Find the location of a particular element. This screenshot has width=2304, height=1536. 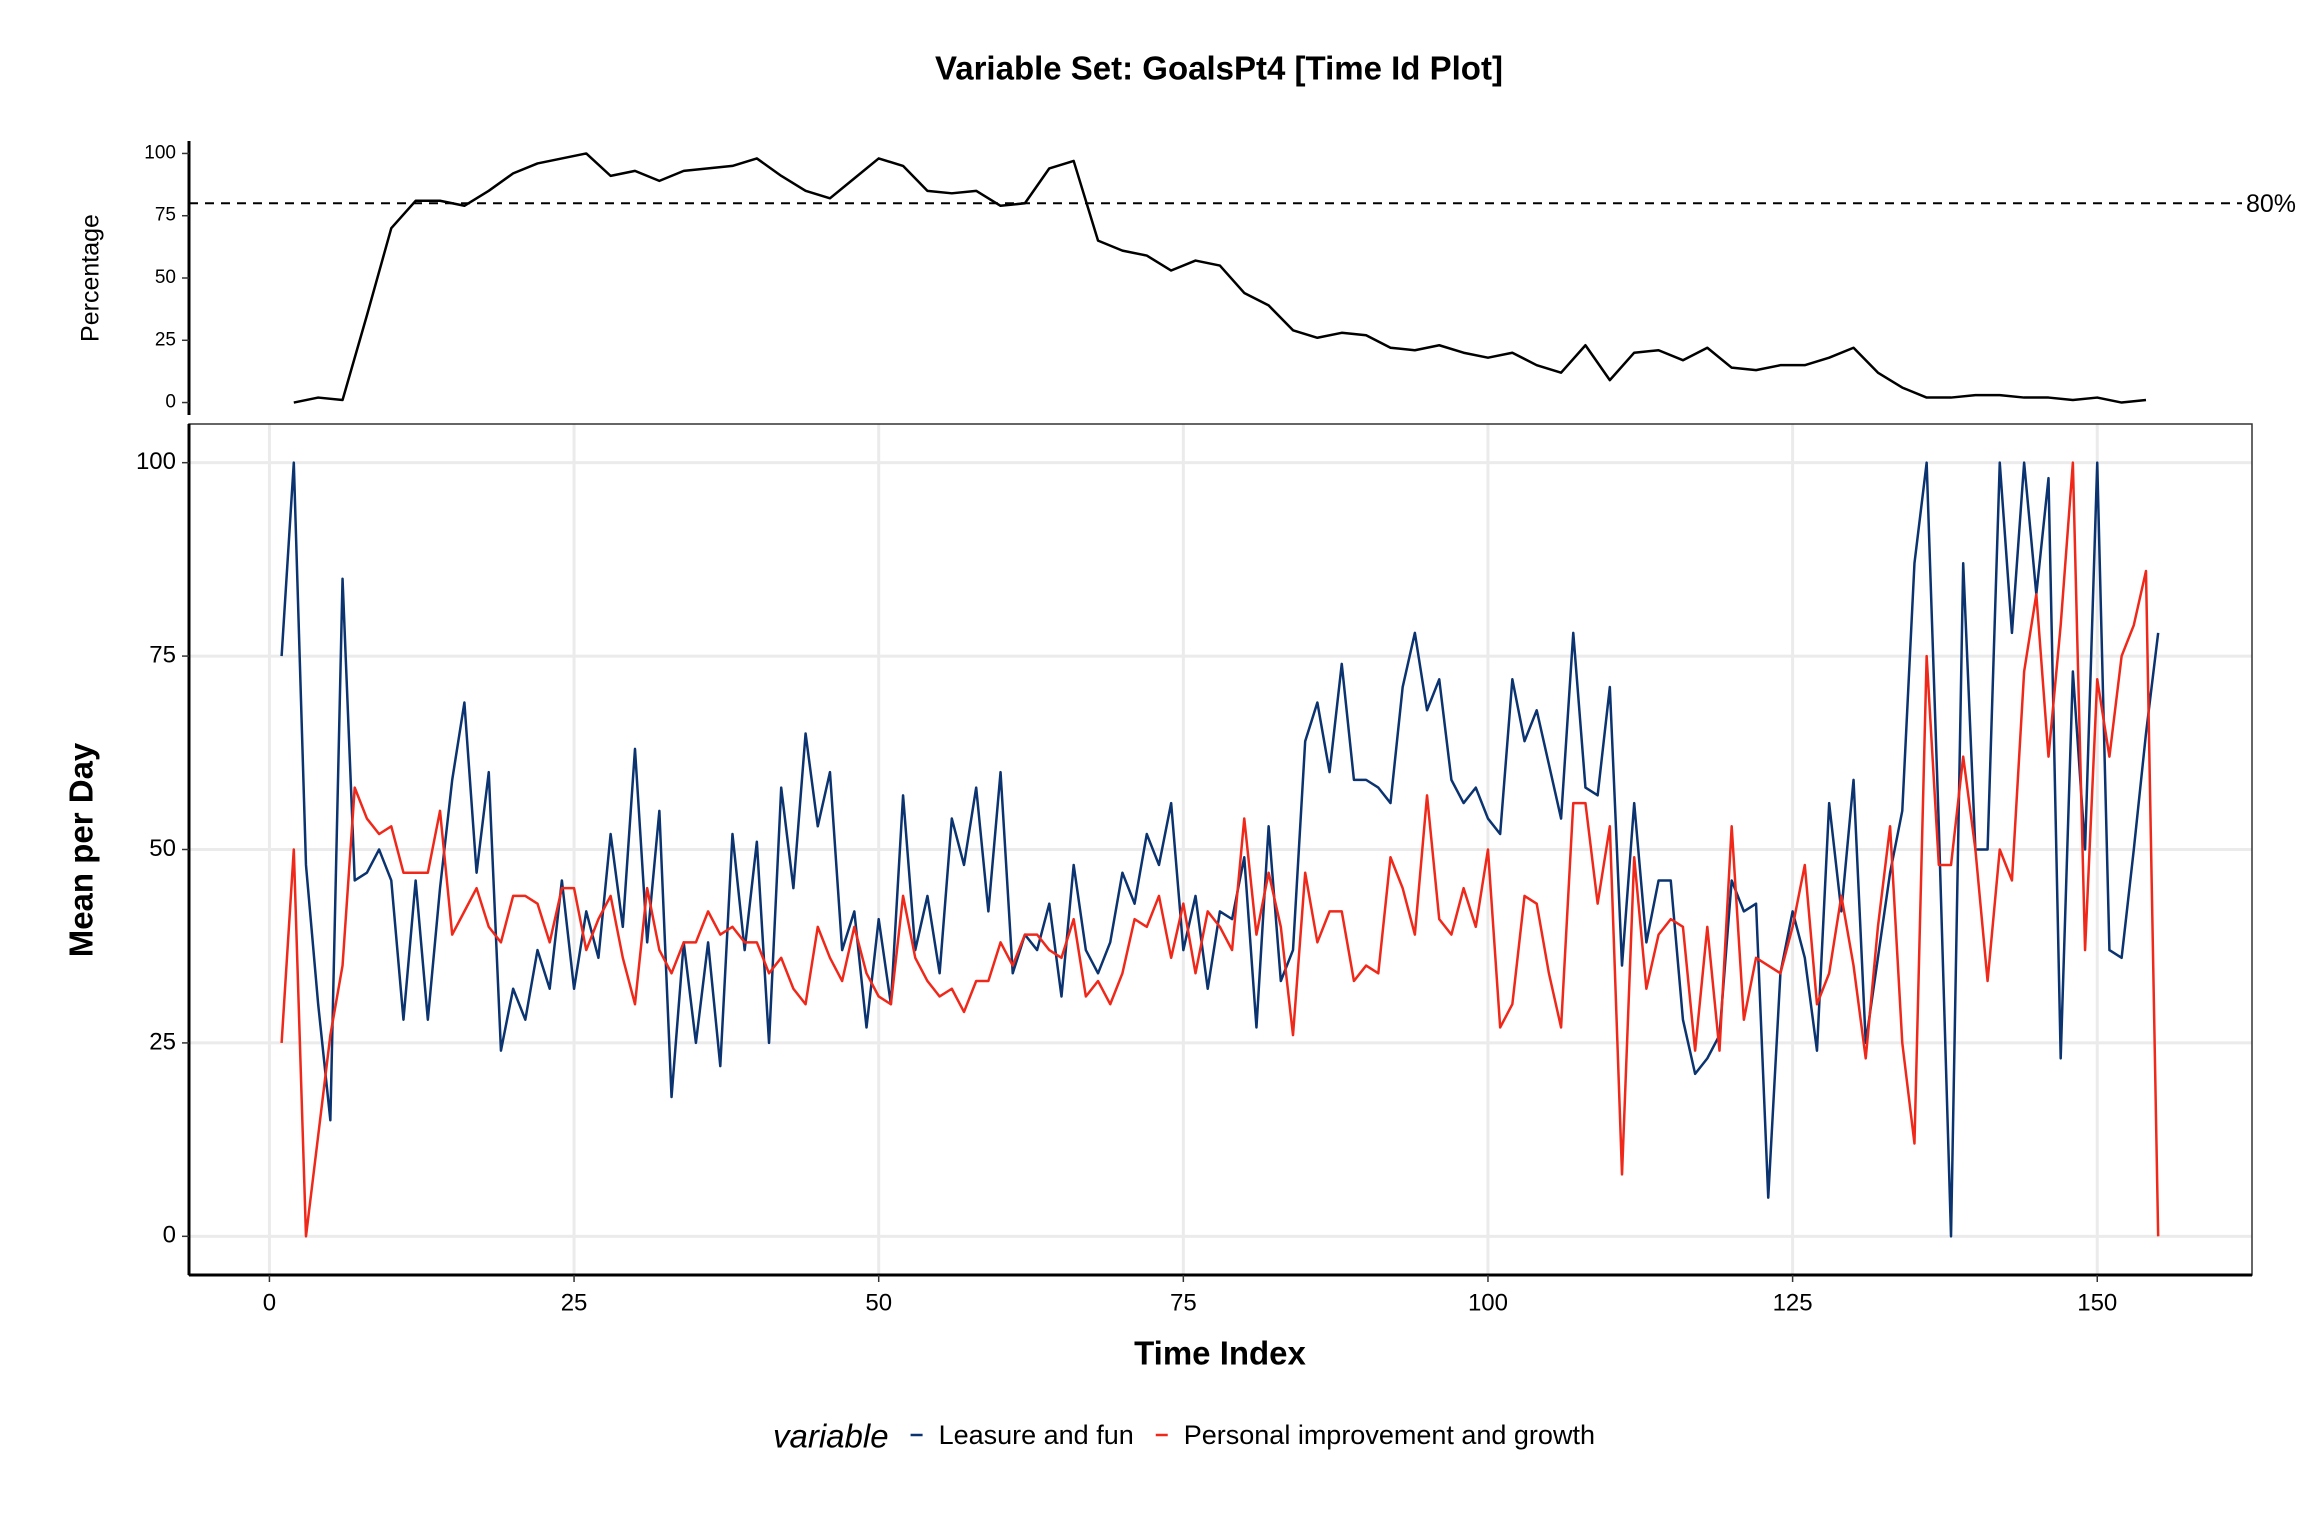

threshold-label: 80% is located at coordinates (2271, 204).